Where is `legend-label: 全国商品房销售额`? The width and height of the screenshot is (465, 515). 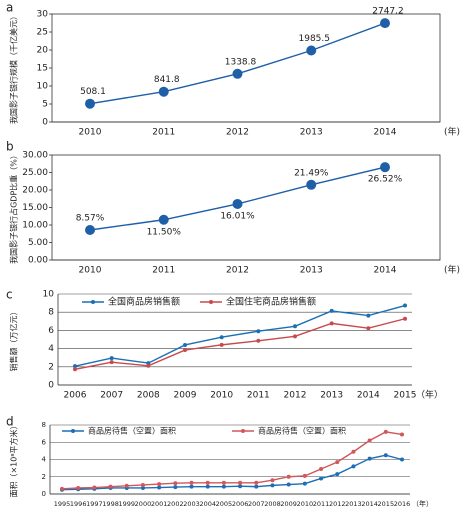
legend-label: 全国商品房销售额 is located at coordinates (144, 302).